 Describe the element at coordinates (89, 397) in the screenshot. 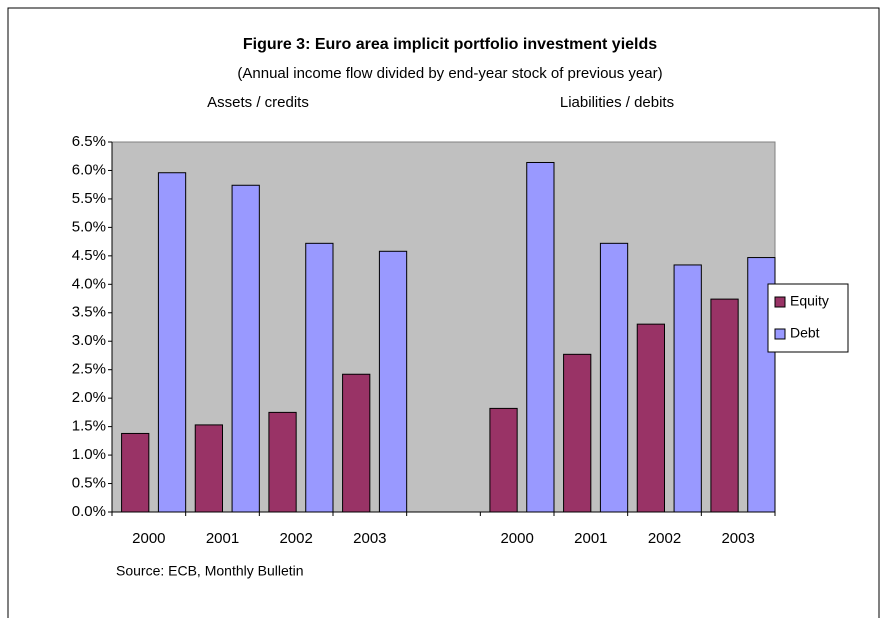

I see `y-tick-label: 2.0%` at that location.